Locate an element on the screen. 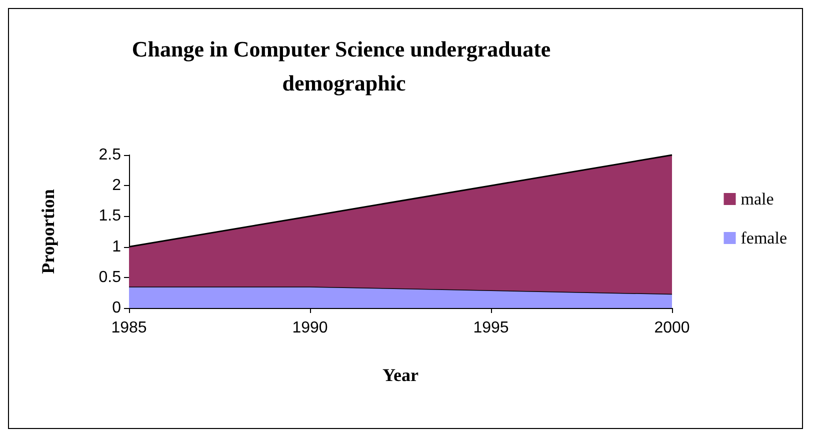  y-tick-label: 2 is located at coordinates (117, 185).